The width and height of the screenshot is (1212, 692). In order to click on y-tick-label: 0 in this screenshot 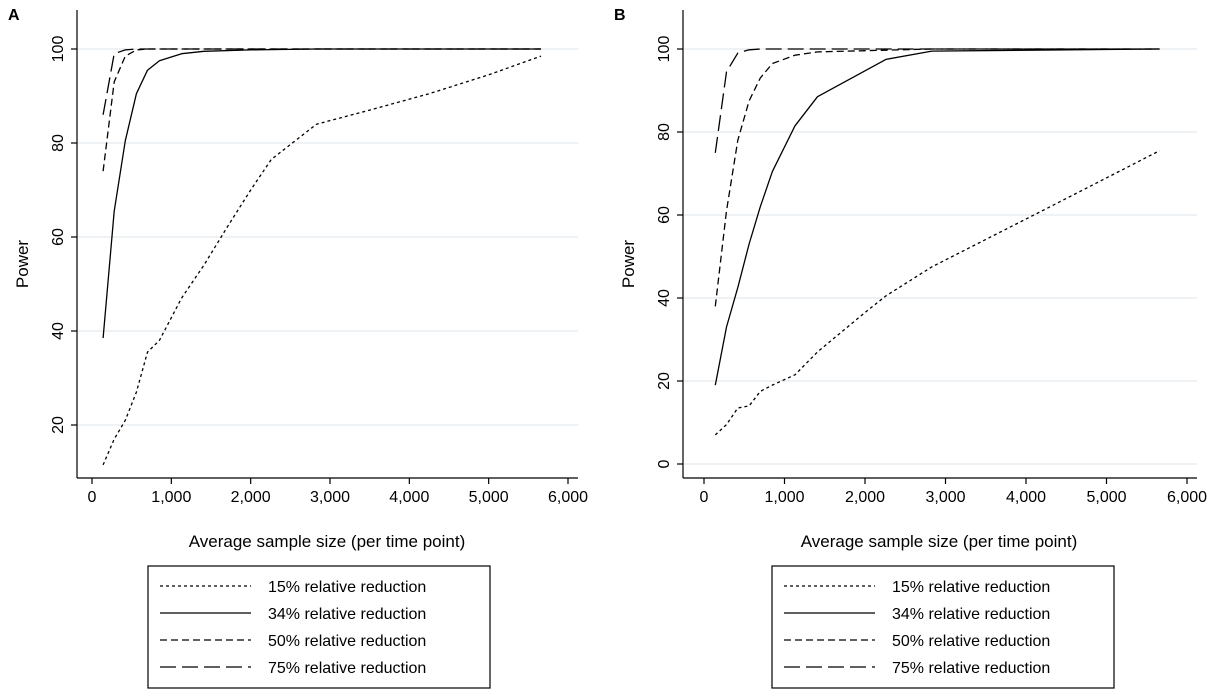, I will do `click(664, 463)`.